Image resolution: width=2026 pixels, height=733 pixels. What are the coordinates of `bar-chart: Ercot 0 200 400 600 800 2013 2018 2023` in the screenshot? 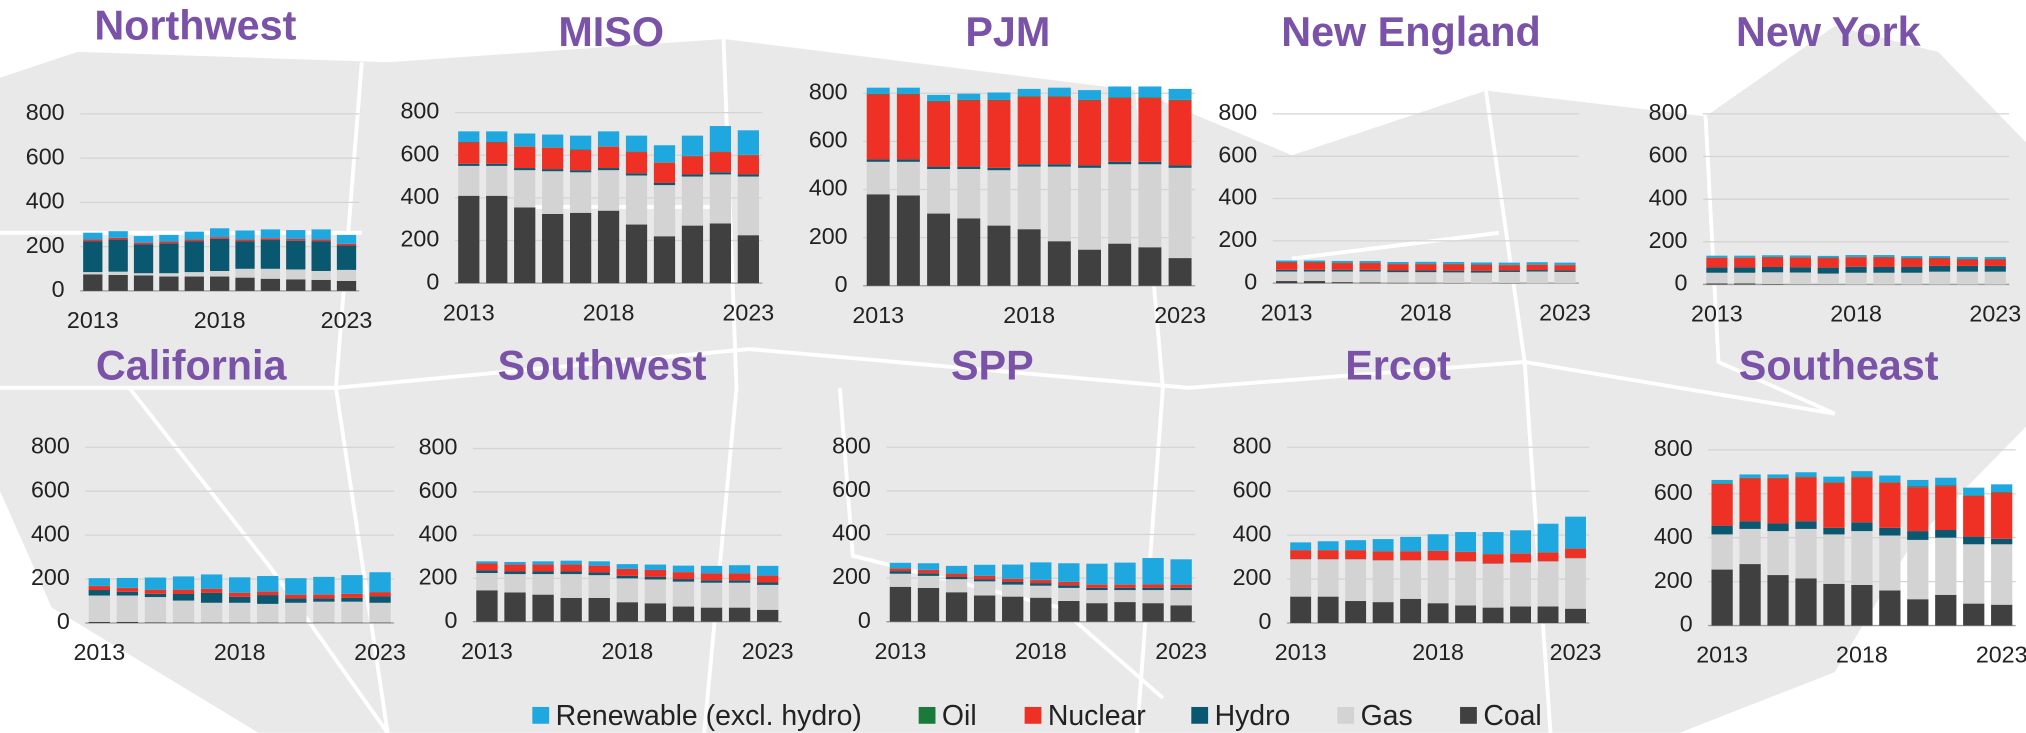 It's located at (1417, 503).